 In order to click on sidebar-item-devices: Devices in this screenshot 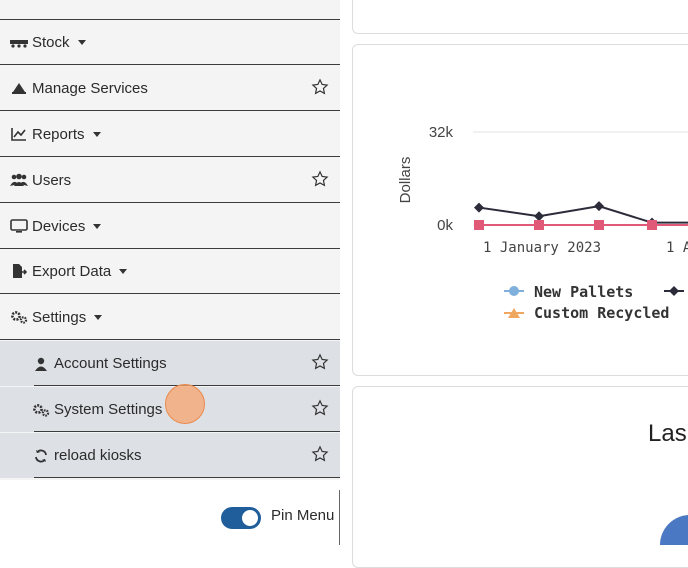, I will do `click(170, 226)`.